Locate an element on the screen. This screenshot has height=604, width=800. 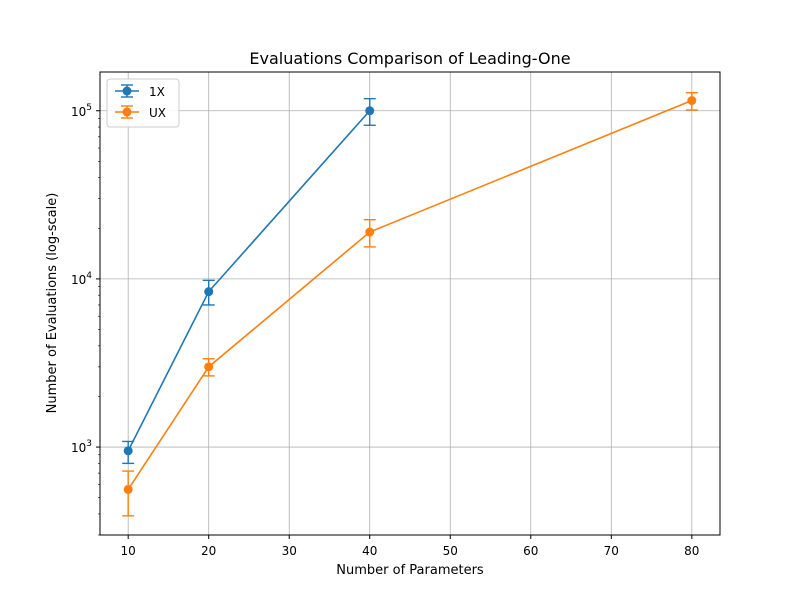
x-tick-label: 10 is located at coordinates (128, 551).